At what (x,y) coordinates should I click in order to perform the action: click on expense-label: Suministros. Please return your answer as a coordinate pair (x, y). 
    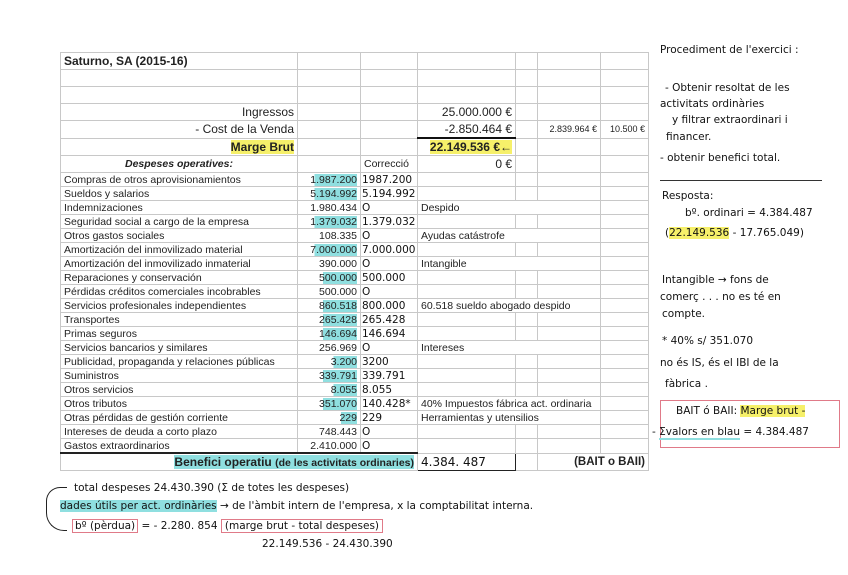
    Looking at the image, I should click on (179, 375).